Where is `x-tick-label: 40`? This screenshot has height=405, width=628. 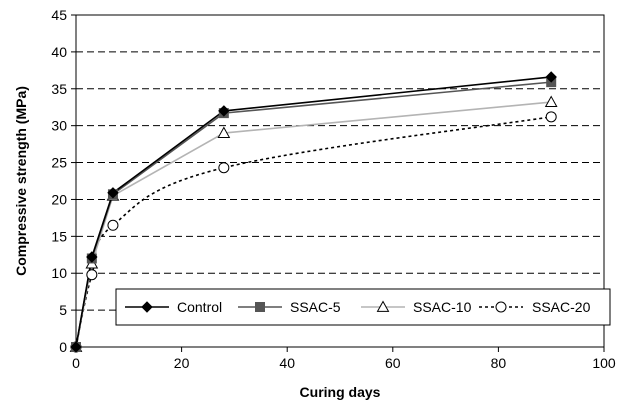
x-tick-label: 40 is located at coordinates (287, 363).